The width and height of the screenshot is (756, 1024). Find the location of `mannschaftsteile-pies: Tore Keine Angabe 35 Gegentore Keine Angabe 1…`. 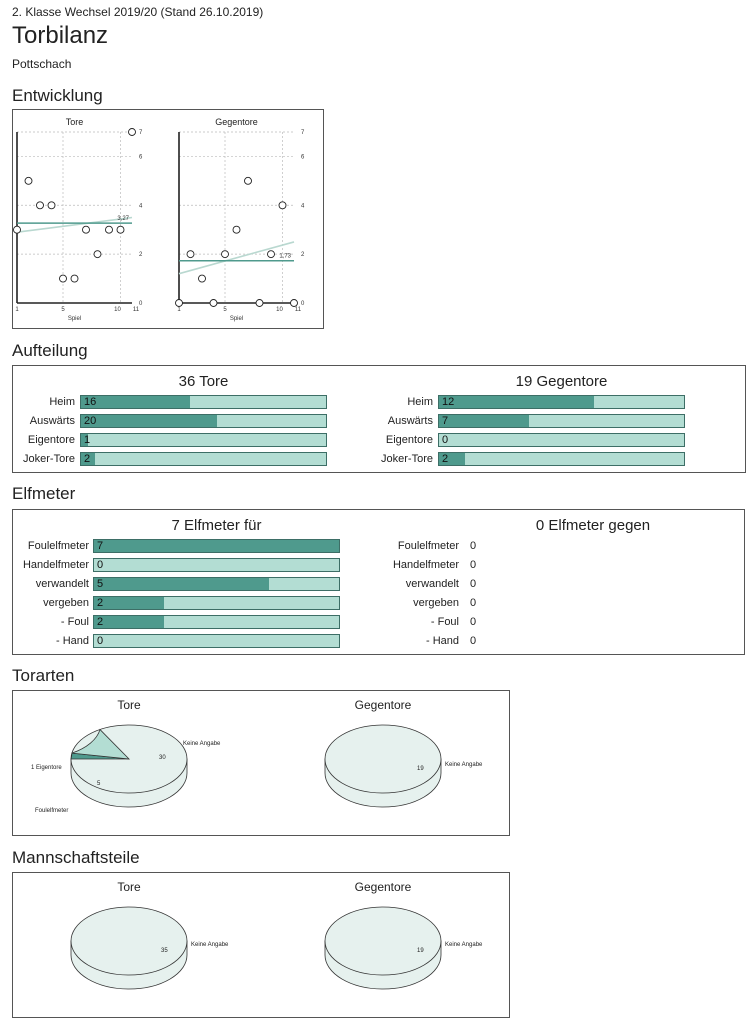

mannschaftsteile-pies: Tore Keine Angabe 35 Gegentore Keine Angabe 1… is located at coordinates (276, 935).